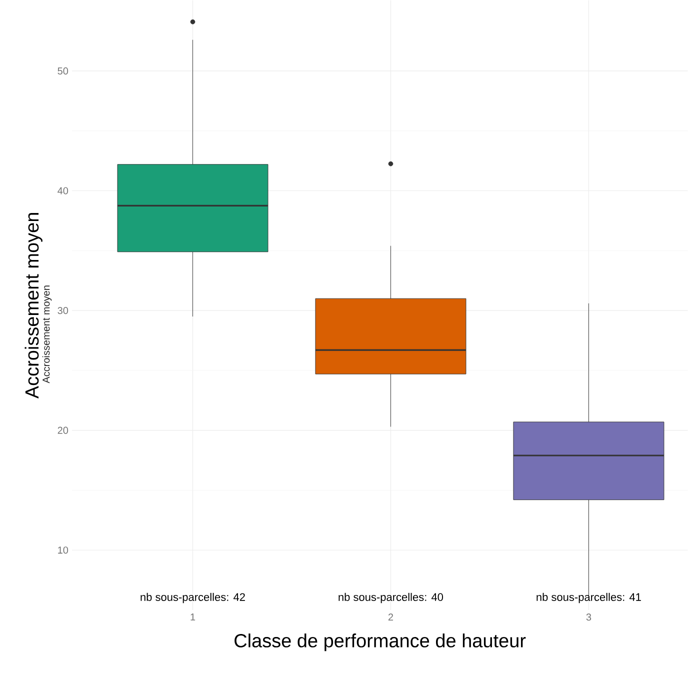 This screenshot has width=688, height=686. Describe the element at coordinates (391, 617) in the screenshot. I see `x-tick-label: 2` at that location.